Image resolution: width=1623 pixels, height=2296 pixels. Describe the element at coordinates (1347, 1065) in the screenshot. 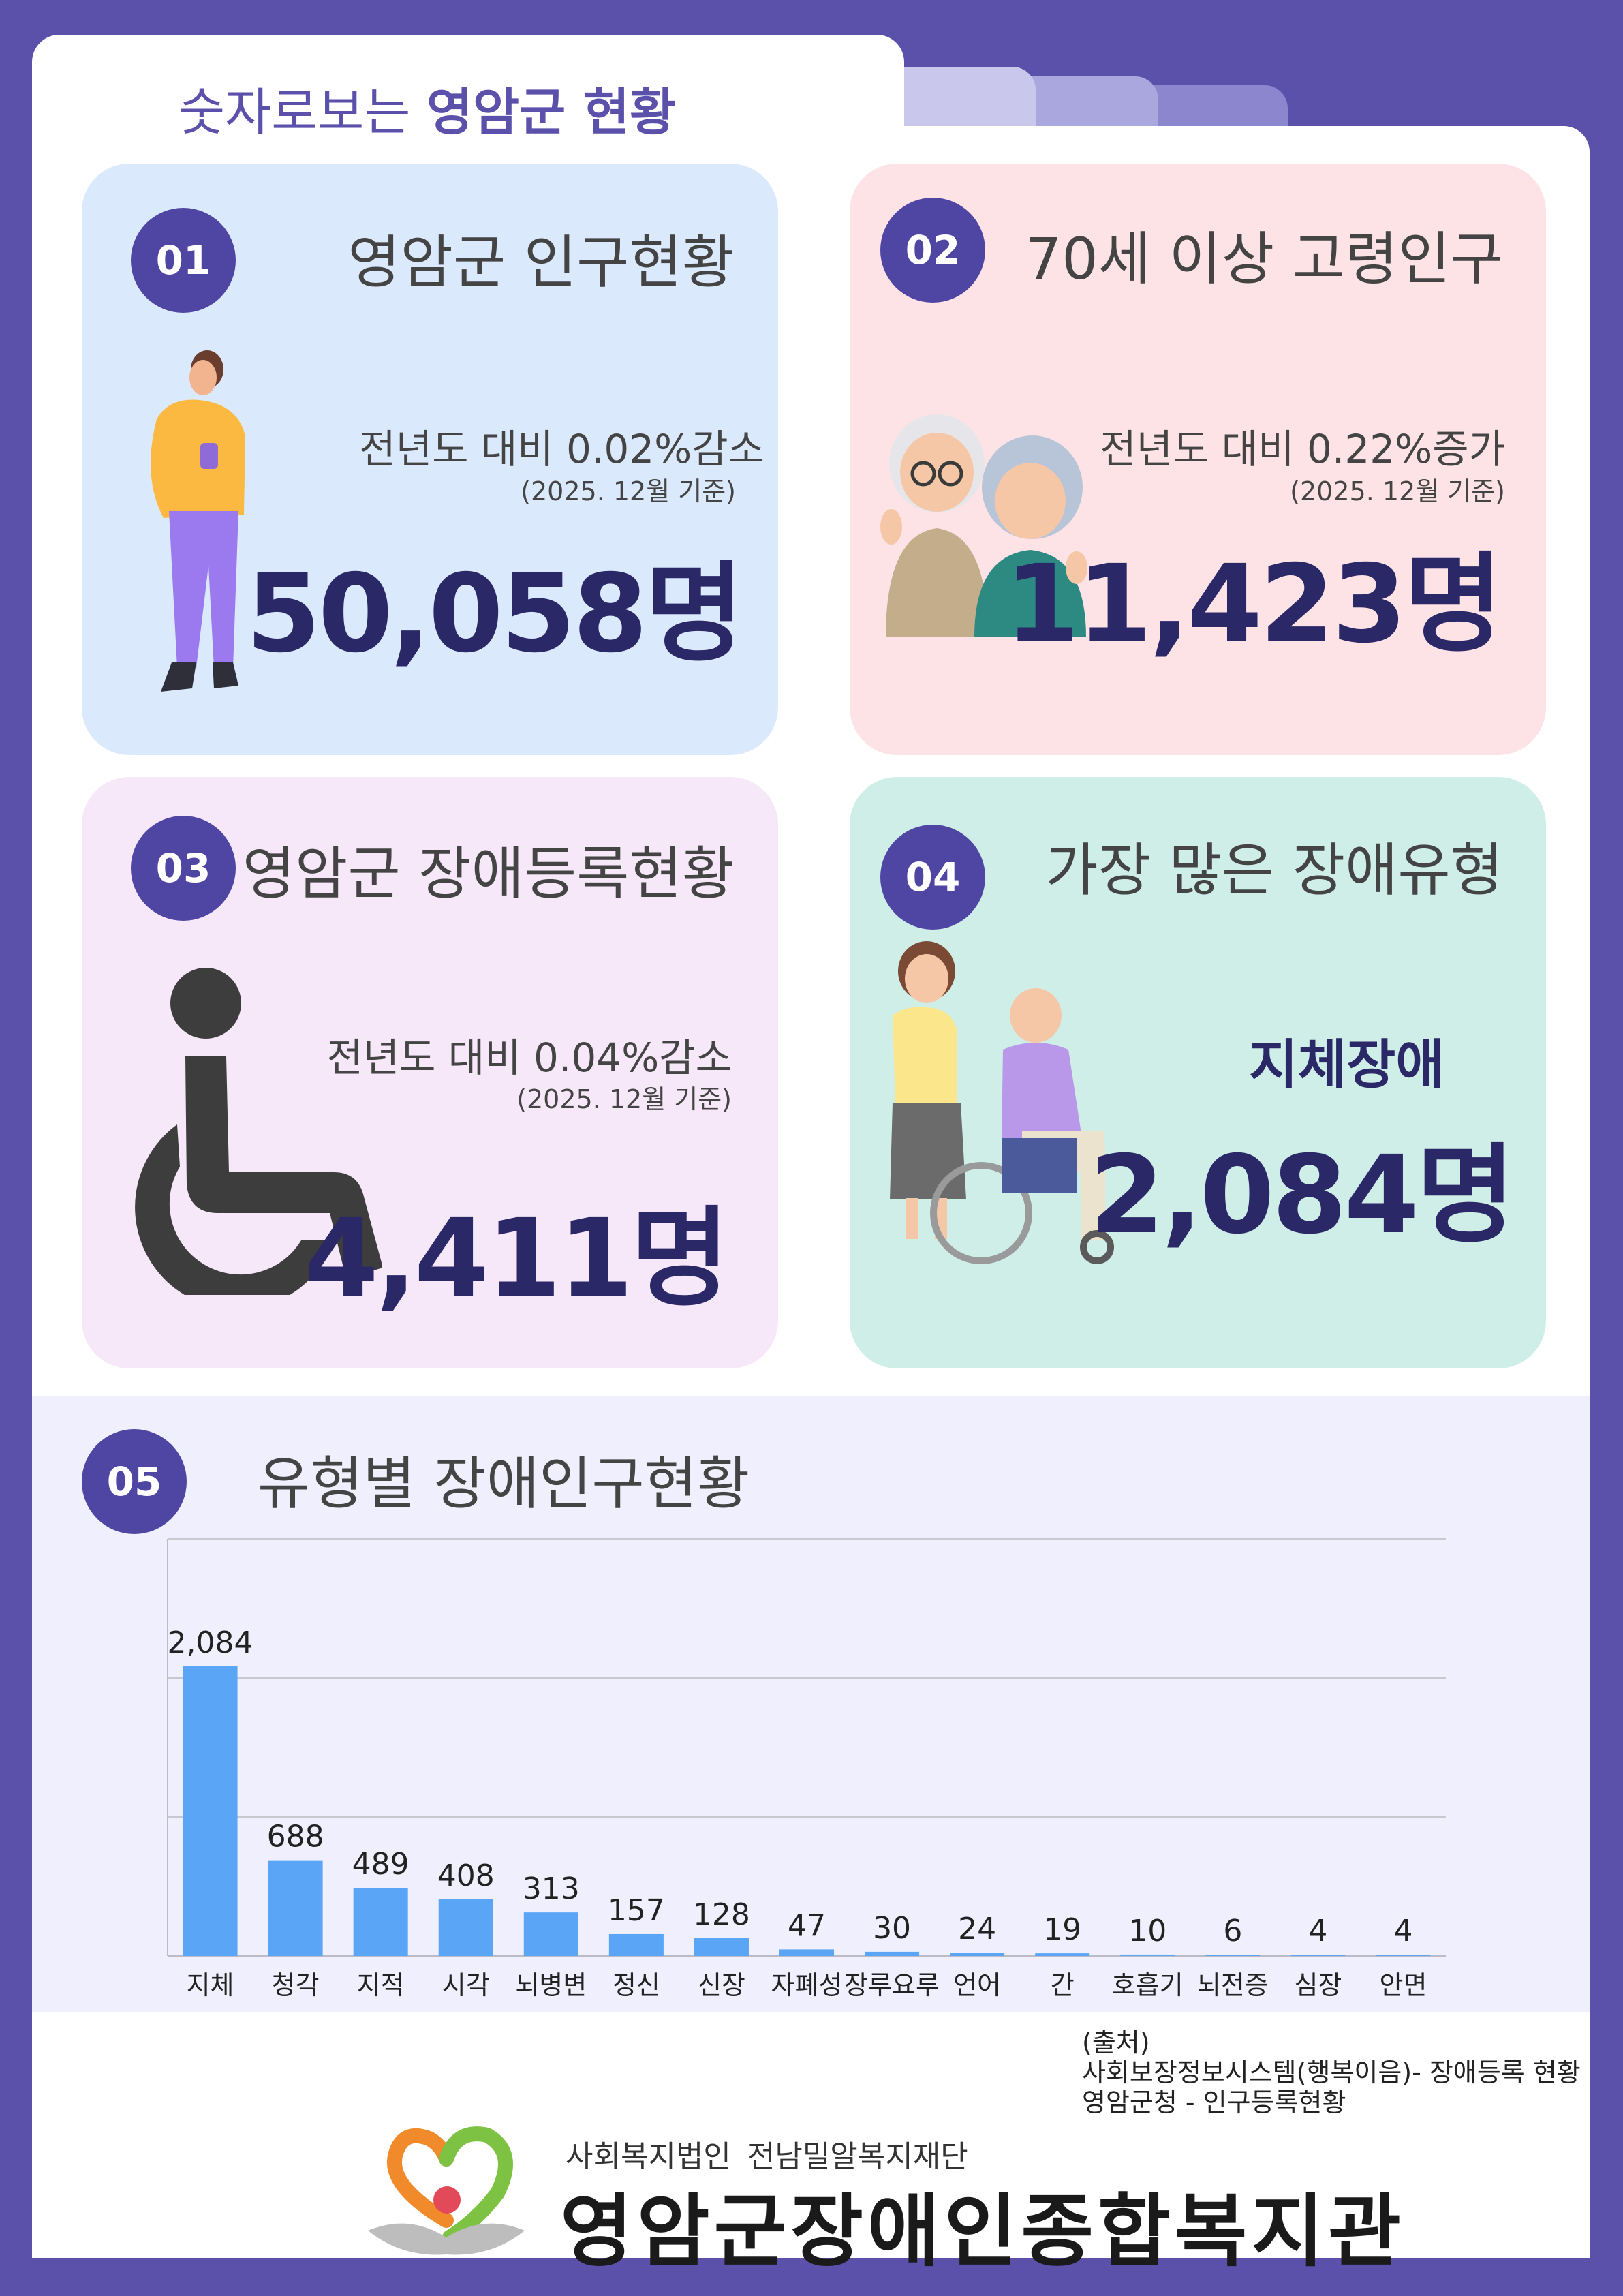

I see `disability-type-label: 지체장애` at that location.